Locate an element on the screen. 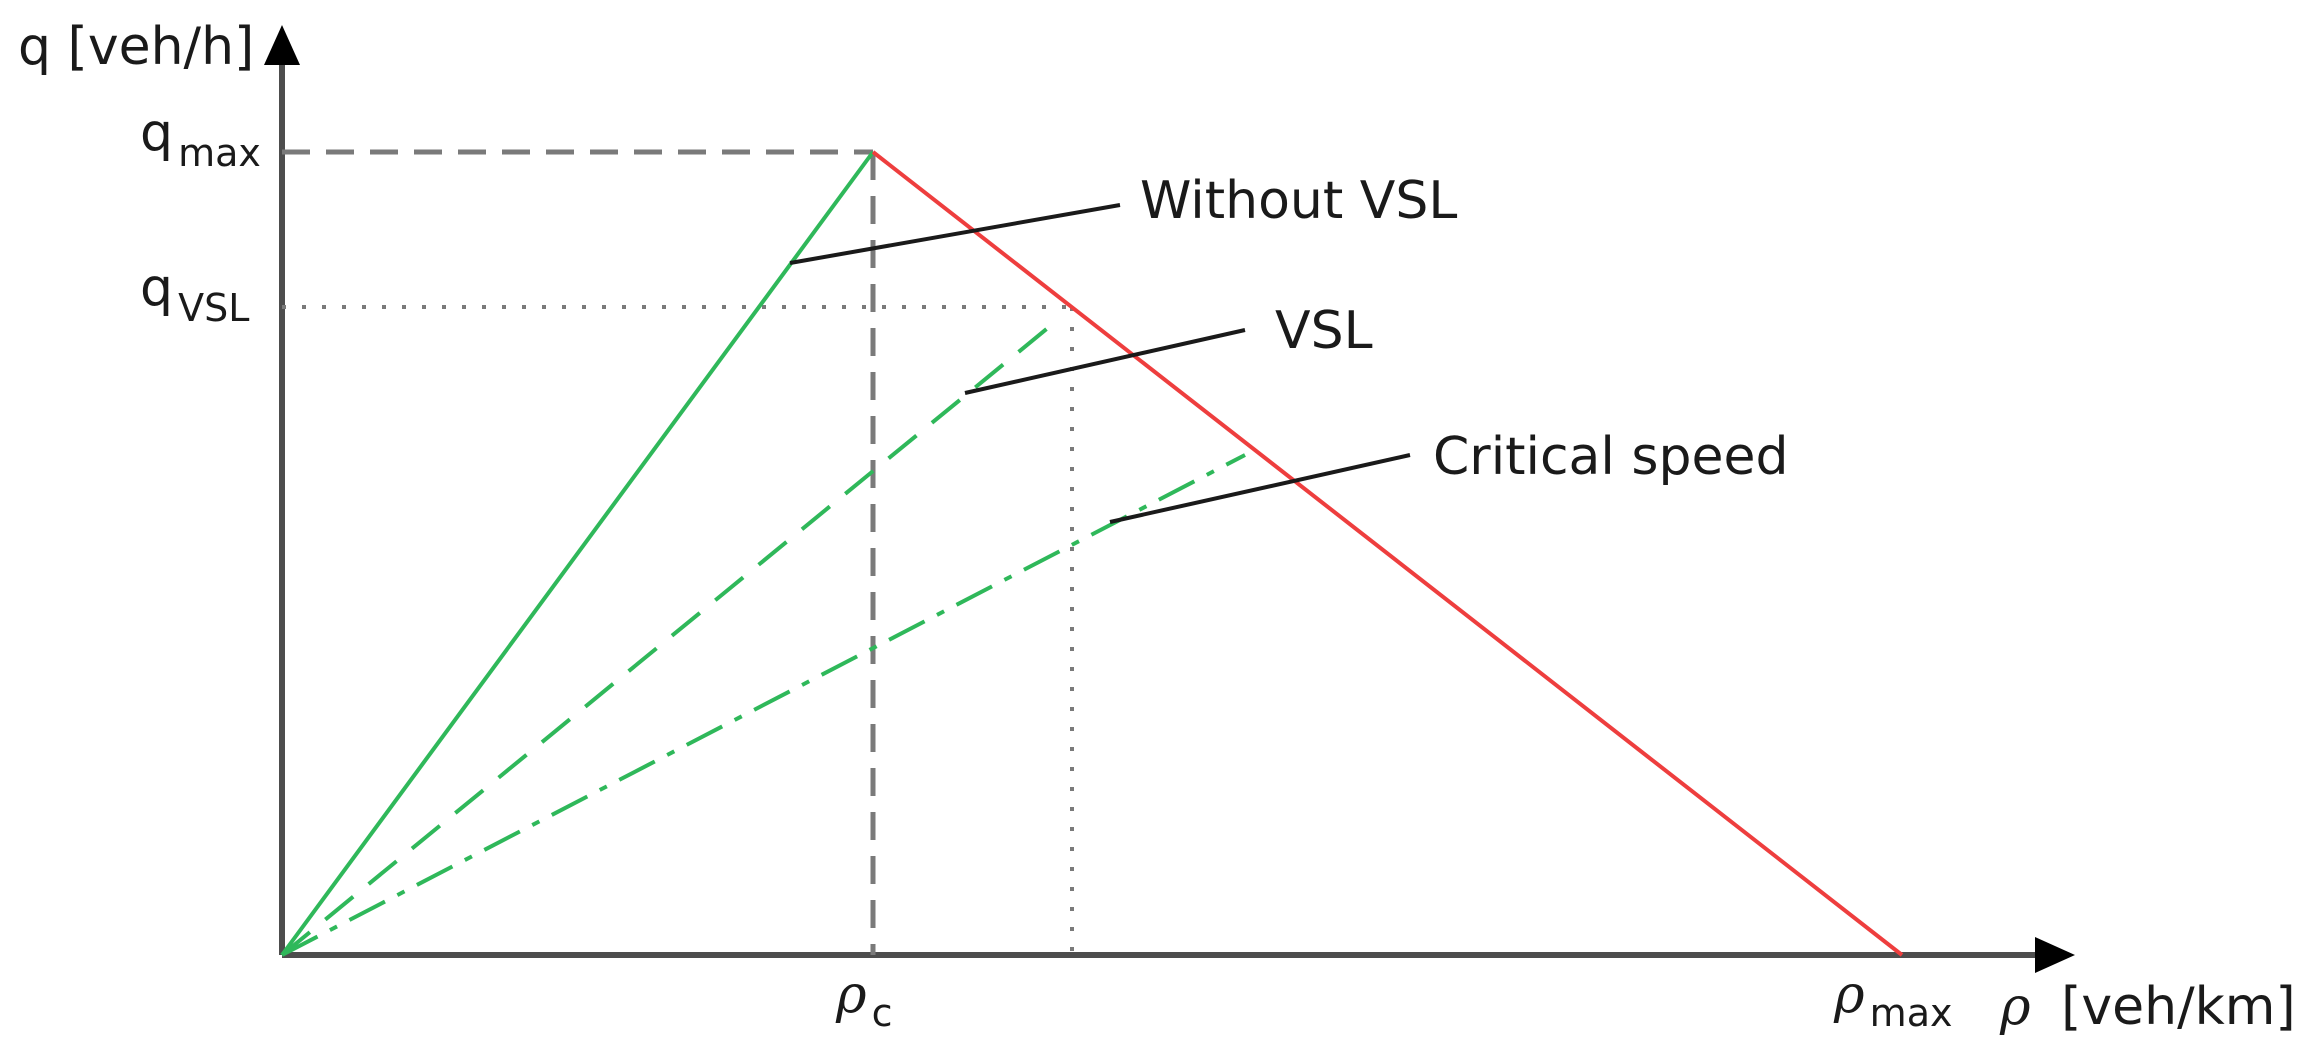 This screenshot has height=1064, width=2309. x-axis-arrow-icon is located at coordinates (2055, 955).